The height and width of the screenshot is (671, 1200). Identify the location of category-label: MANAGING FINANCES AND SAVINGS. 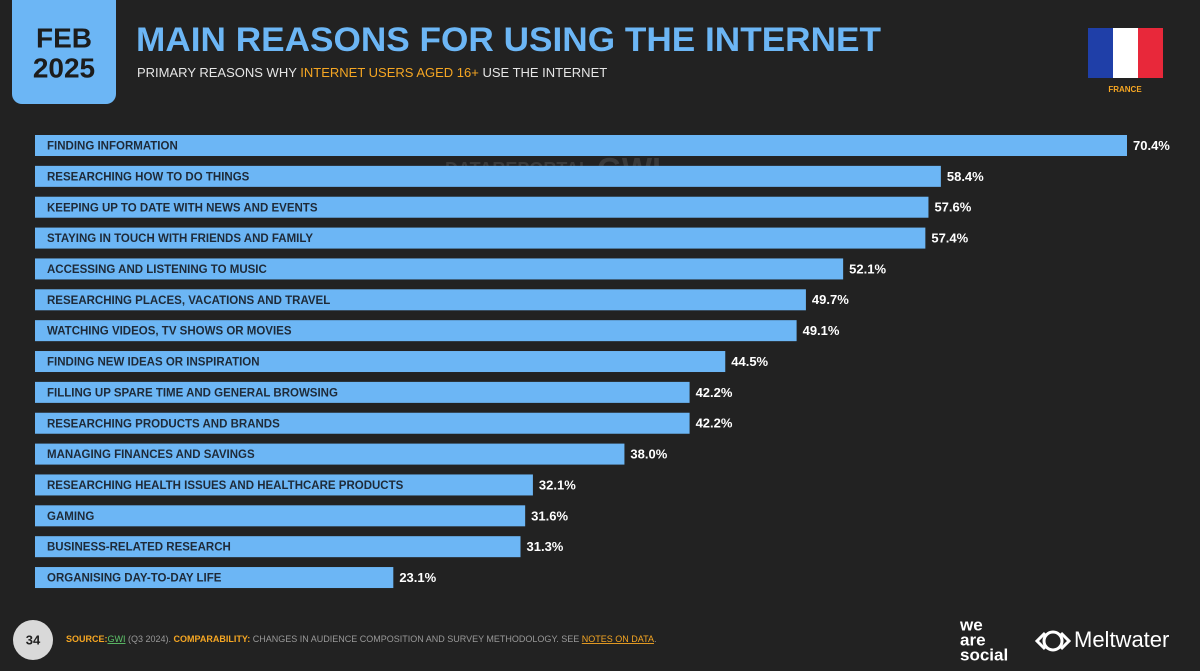
(151, 455).